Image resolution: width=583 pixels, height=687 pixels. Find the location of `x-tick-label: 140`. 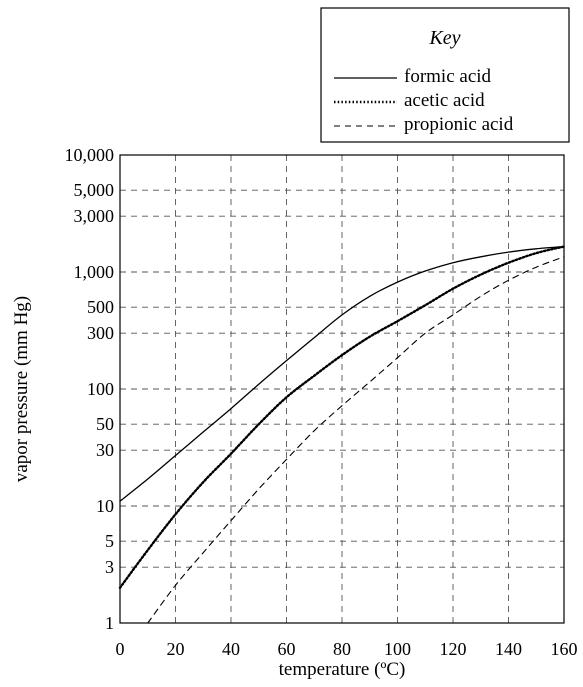

x-tick-label: 140 is located at coordinates (508, 649).